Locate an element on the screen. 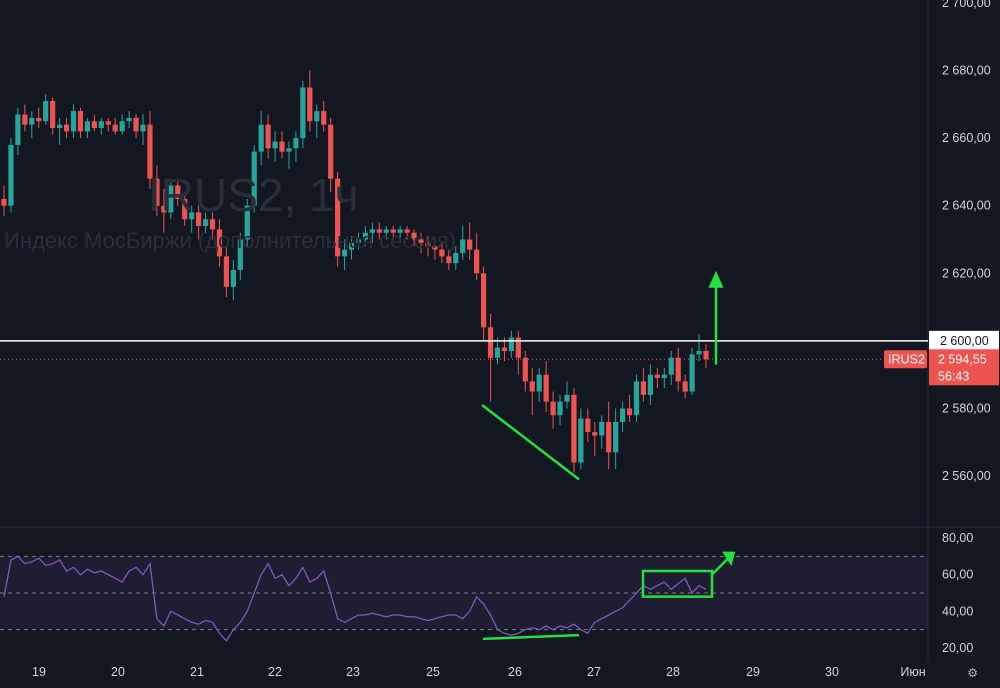 The image size is (1000, 688). settings-icon: ⚙ is located at coordinates (972, 673).